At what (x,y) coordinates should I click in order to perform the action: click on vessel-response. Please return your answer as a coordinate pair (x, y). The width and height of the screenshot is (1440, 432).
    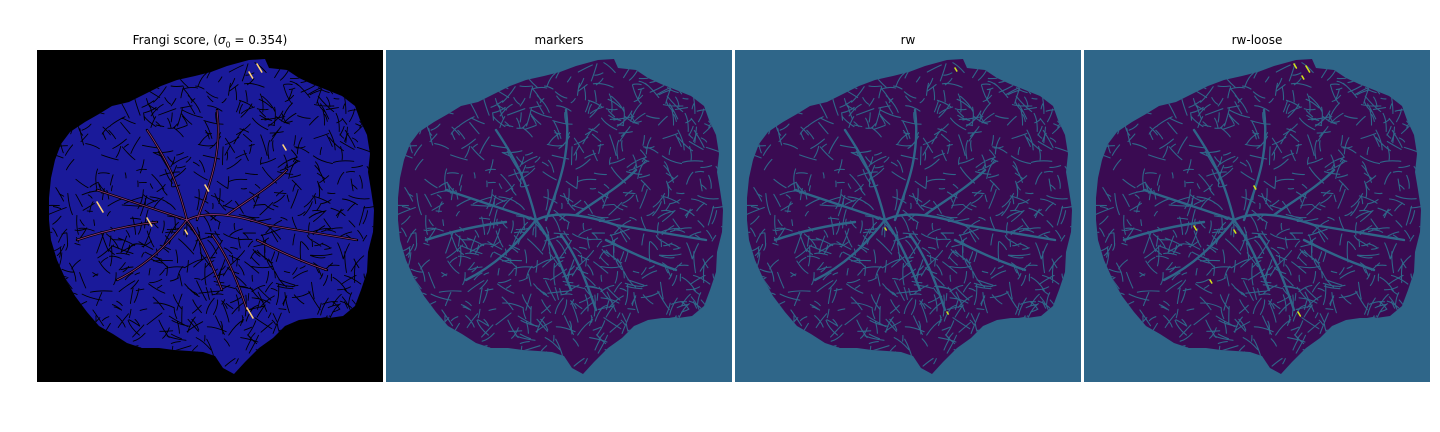
    Looking at the image, I should click on (217, 210).